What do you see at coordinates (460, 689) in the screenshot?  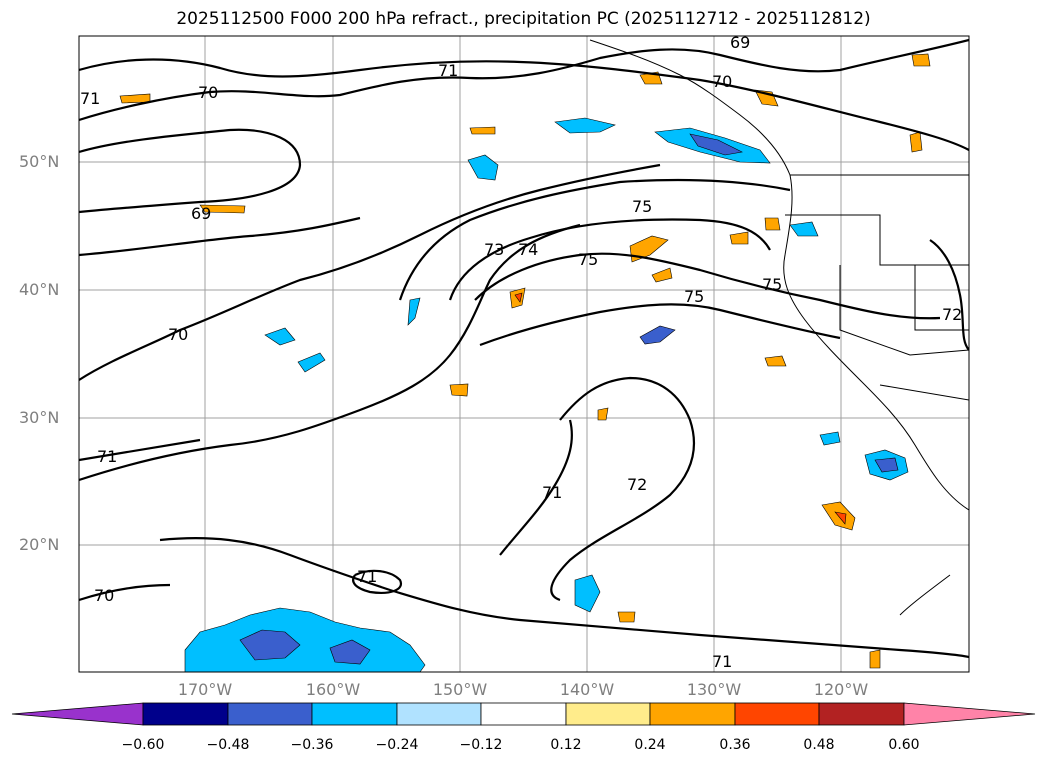 I see `longitude-label: 150°W` at bounding box center [460, 689].